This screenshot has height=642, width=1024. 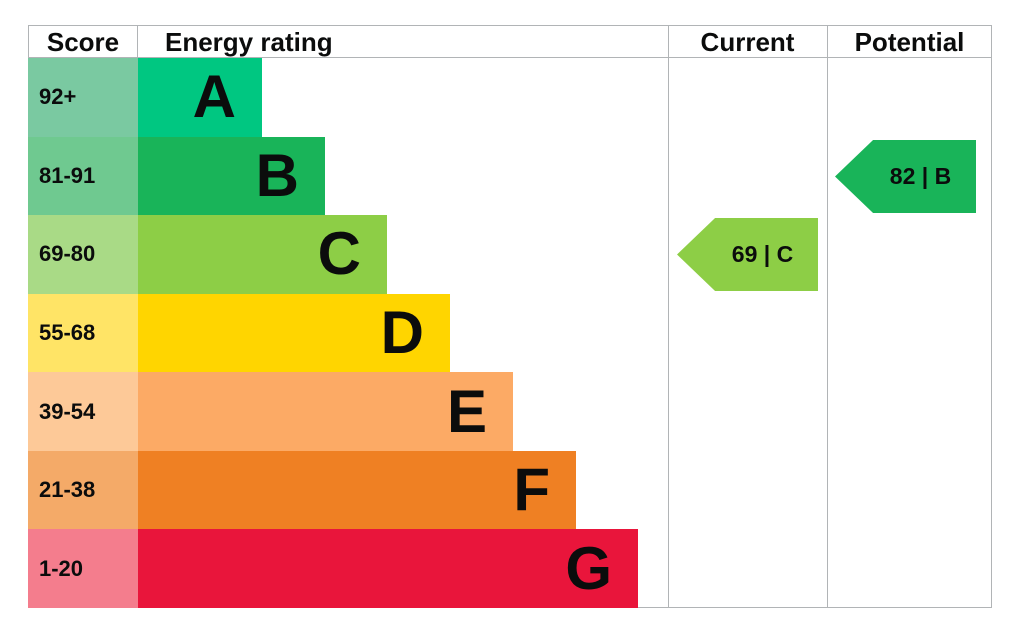 What do you see at coordinates (67, 490) in the screenshot?
I see `score-range-label: 21-38` at bounding box center [67, 490].